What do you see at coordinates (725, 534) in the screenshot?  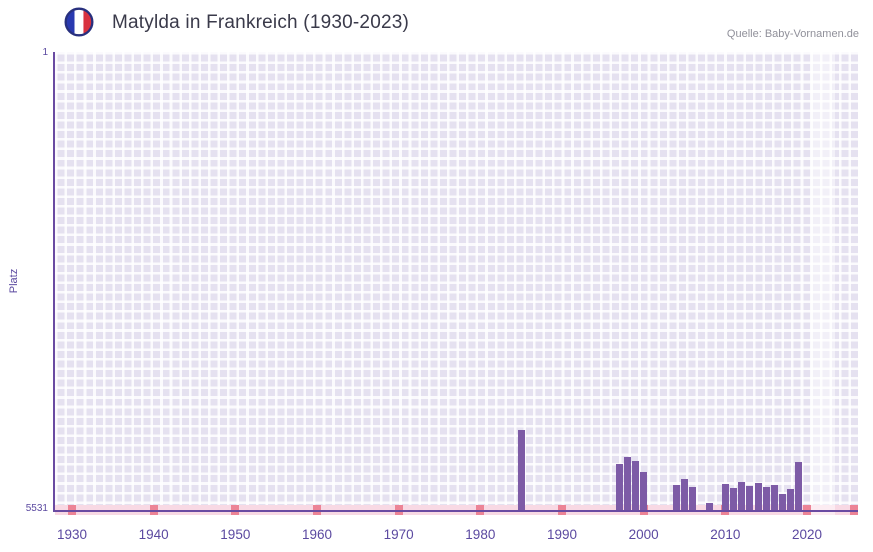 I see `x-tick-2010: 2010` at bounding box center [725, 534].